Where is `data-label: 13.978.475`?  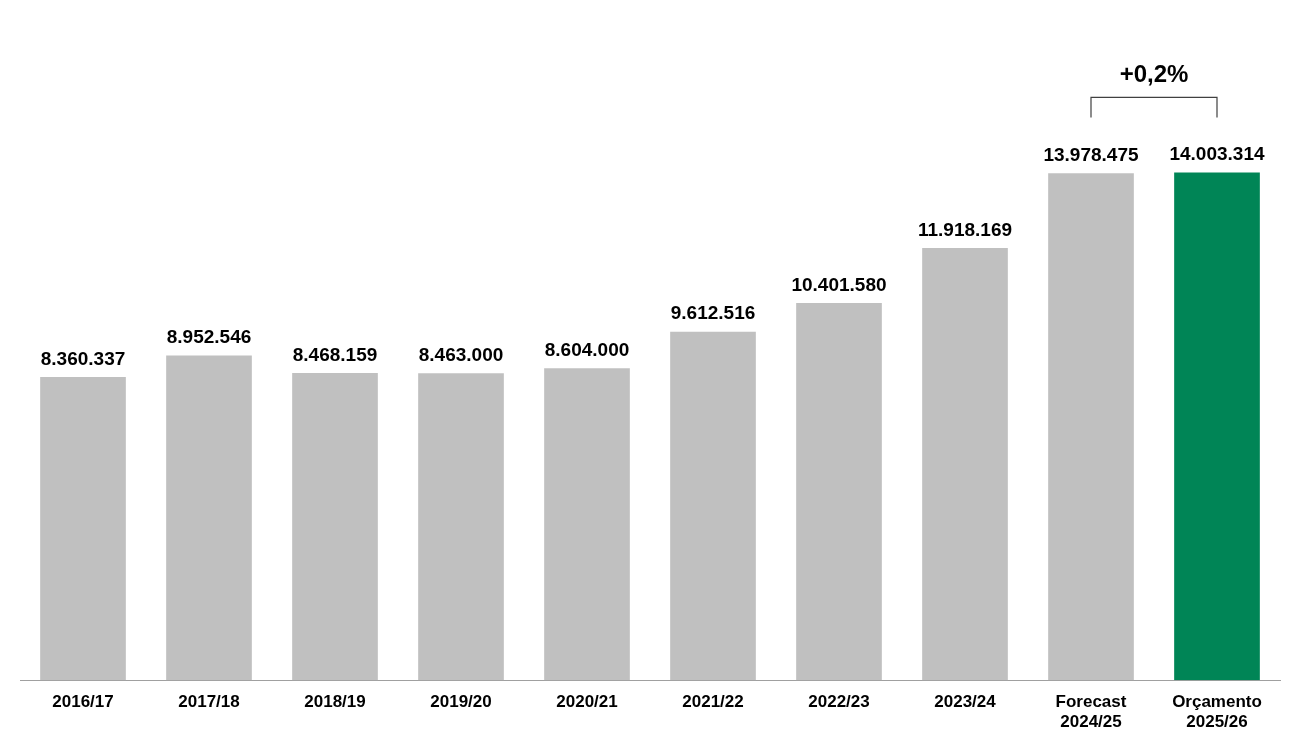 data-label: 13.978.475 is located at coordinates (1091, 155).